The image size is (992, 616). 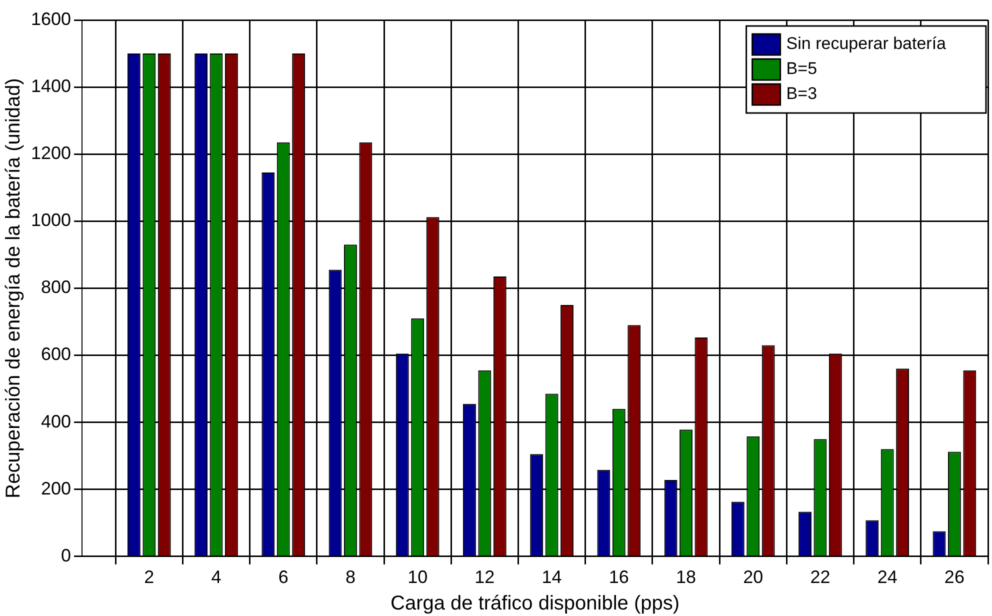 What do you see at coordinates (66, 555) in the screenshot?
I see `y-tick-label: 0` at bounding box center [66, 555].